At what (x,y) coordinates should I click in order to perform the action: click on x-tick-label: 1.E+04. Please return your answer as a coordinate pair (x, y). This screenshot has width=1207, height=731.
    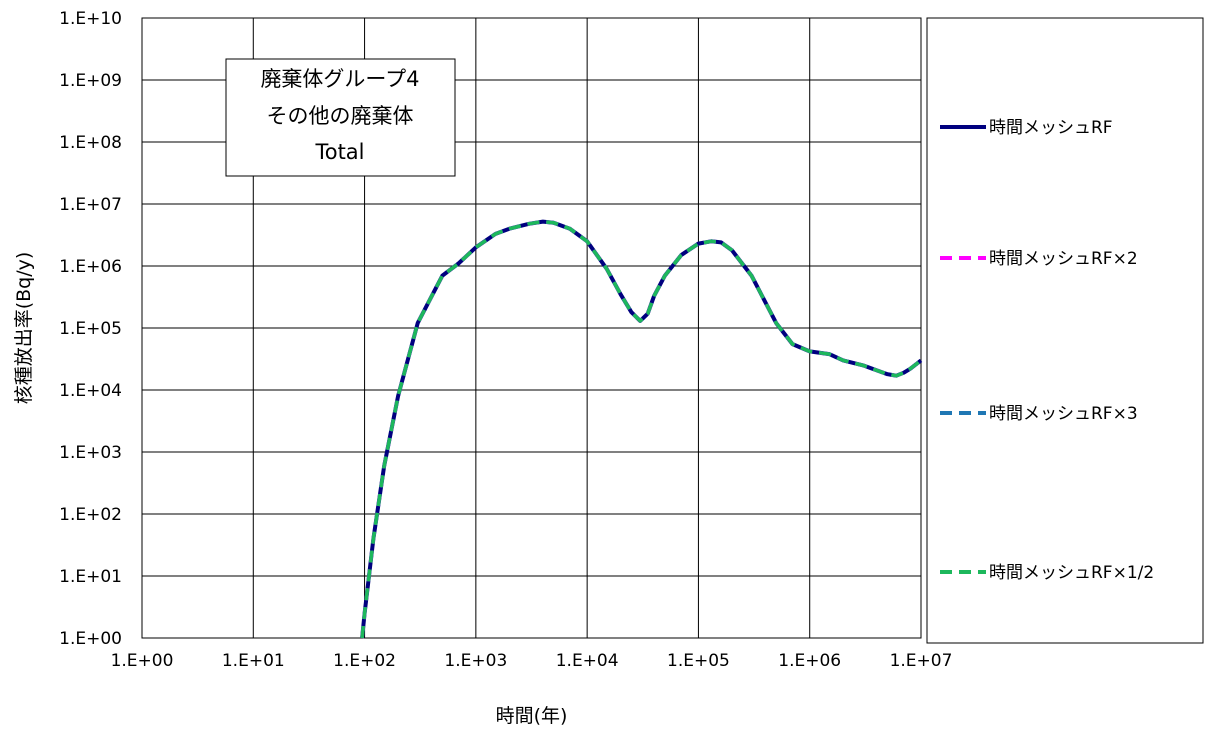
    Looking at the image, I should click on (587, 661).